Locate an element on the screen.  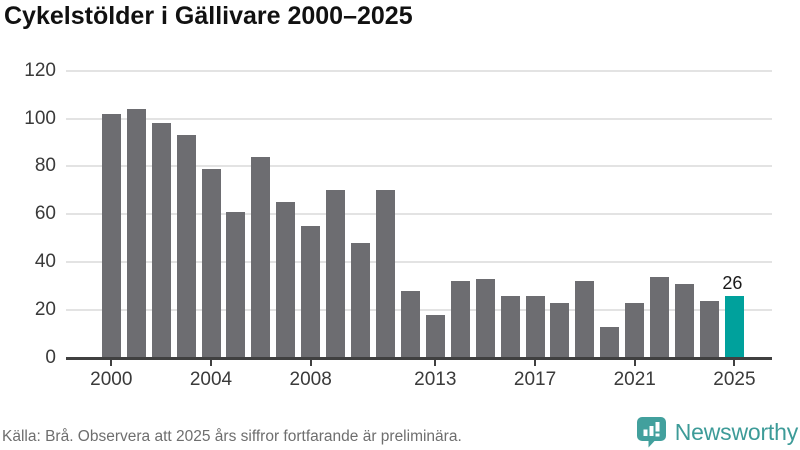
bar-2017 is located at coordinates (535, 326).